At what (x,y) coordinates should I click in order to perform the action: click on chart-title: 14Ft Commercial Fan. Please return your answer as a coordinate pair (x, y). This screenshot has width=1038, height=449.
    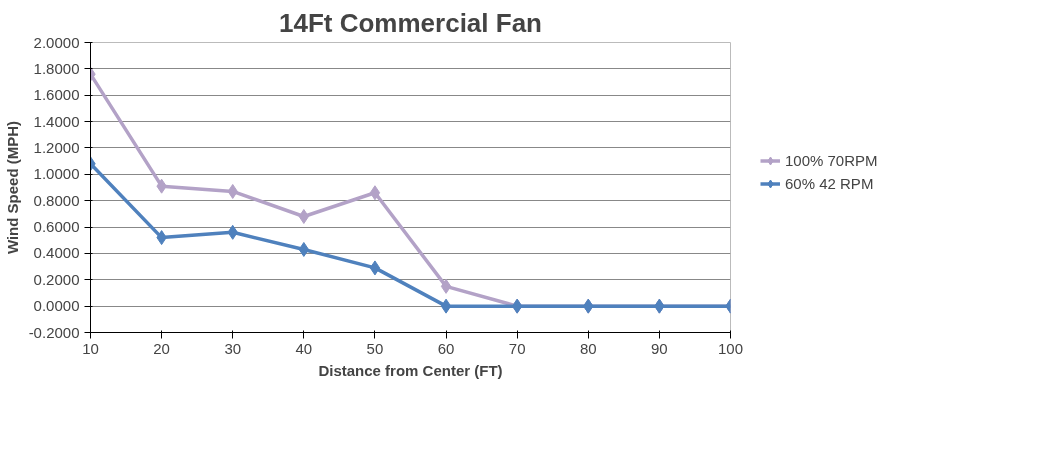
    Looking at the image, I should click on (410, 22).